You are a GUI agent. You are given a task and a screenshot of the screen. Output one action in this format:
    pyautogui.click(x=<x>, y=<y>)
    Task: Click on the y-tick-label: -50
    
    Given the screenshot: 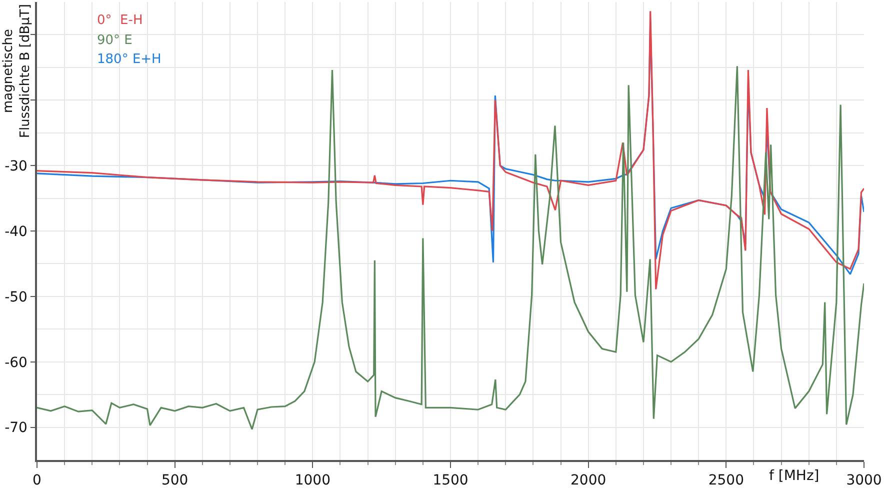 What is the action you would take?
    pyautogui.click(x=16, y=297)
    